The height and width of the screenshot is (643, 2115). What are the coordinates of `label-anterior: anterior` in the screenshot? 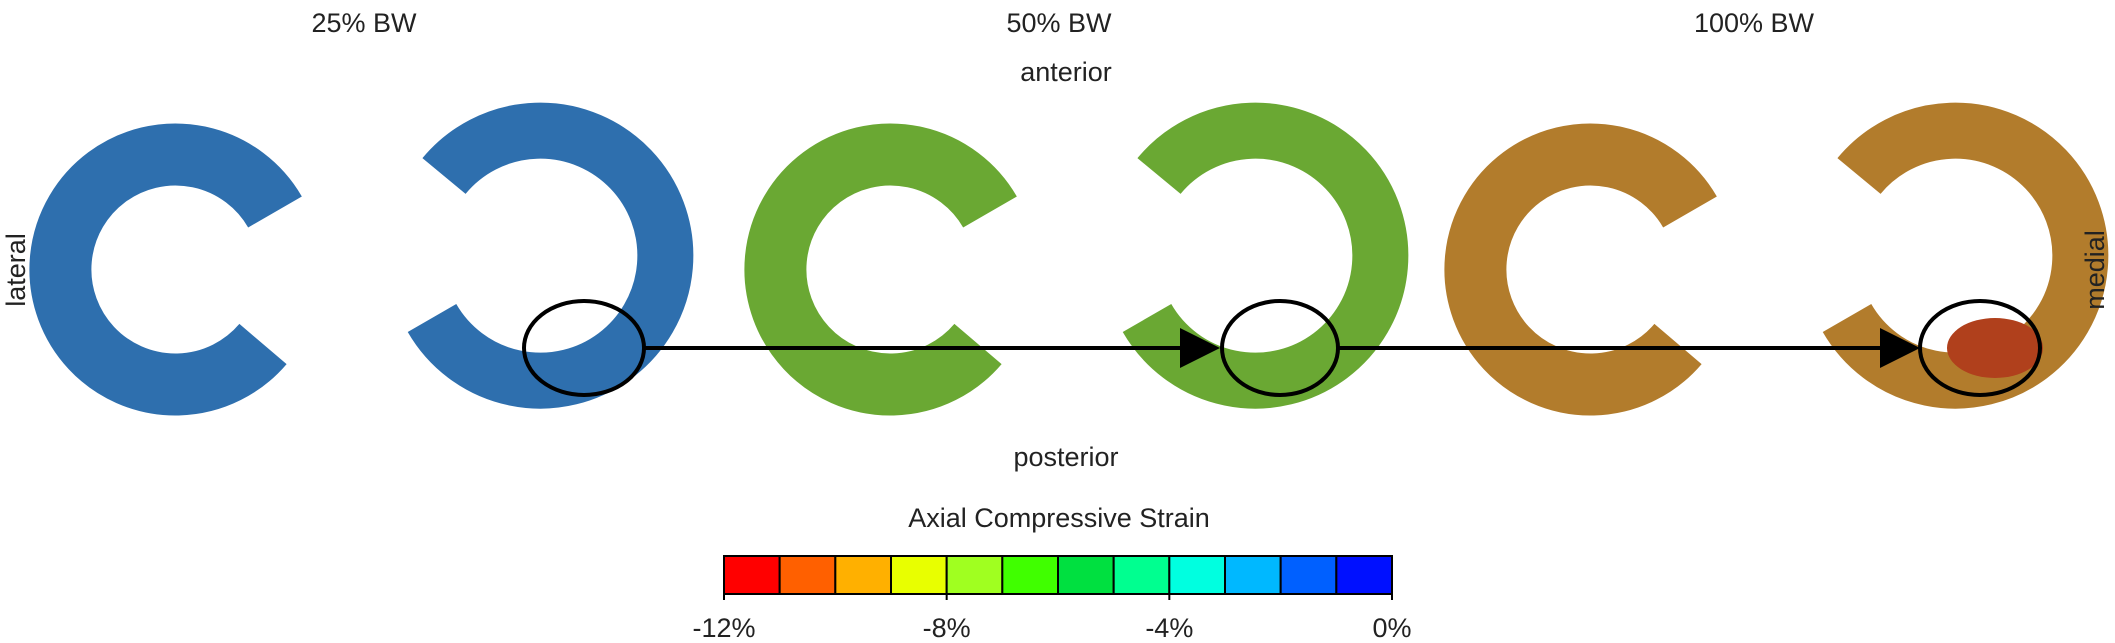 It's located at (1066, 72).